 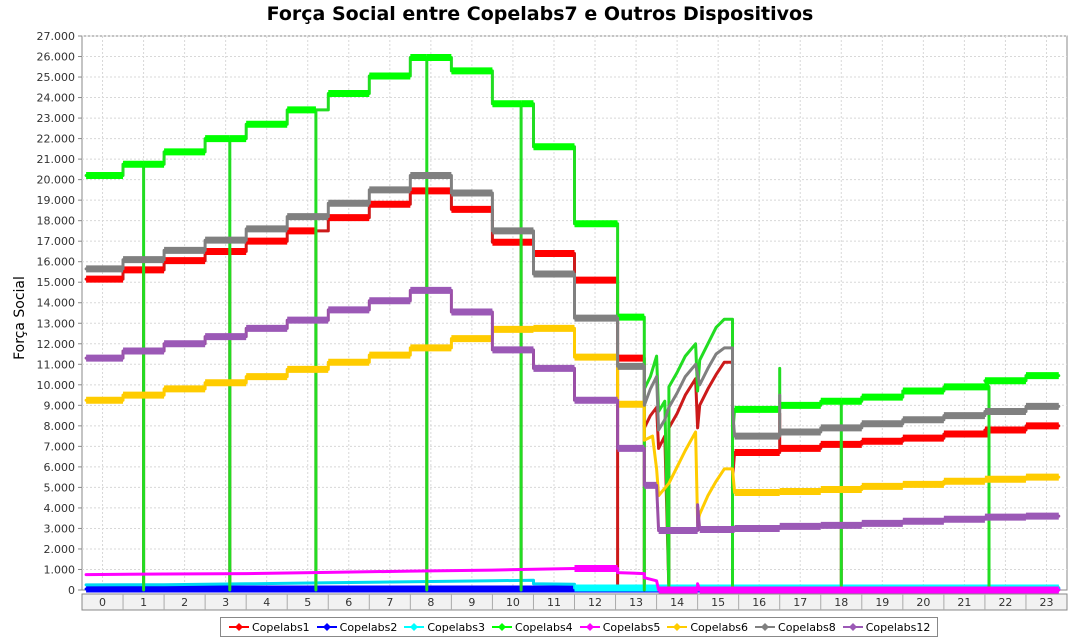 I want to click on legend-label: Copelabs2, so click(x=368, y=627).